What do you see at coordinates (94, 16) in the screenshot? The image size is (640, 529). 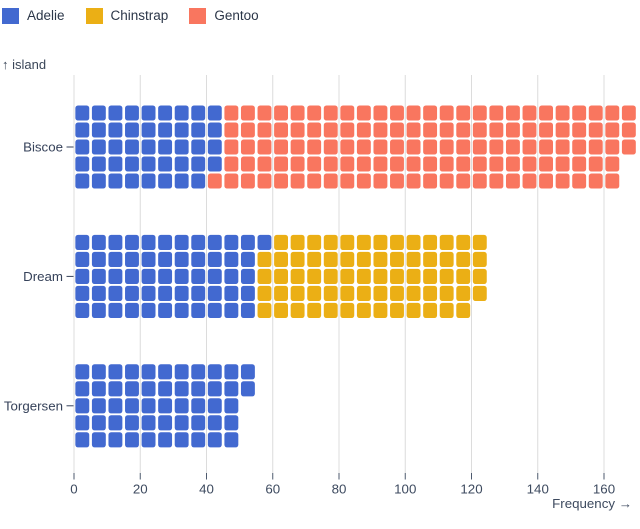 I see `legend-swatch-chinstrap` at bounding box center [94, 16].